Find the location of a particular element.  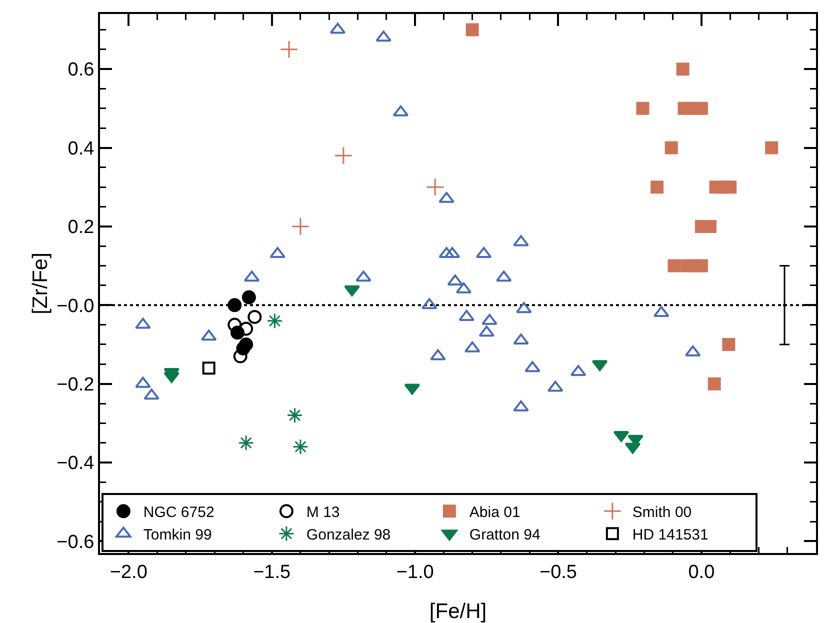

y-tick-label: −0.2 is located at coordinates (75, 385).